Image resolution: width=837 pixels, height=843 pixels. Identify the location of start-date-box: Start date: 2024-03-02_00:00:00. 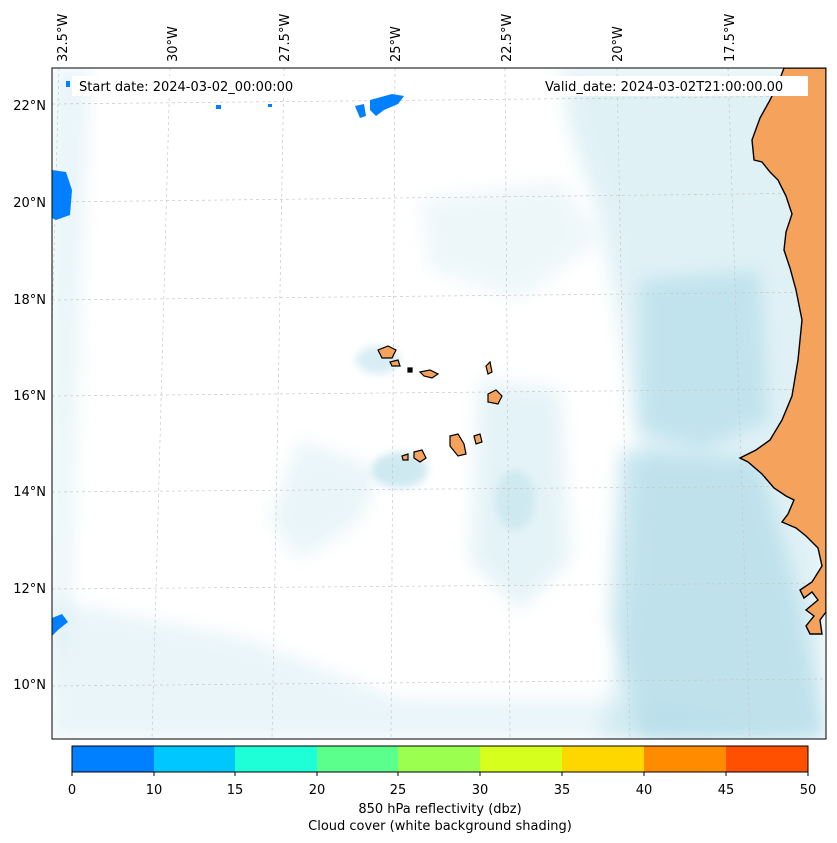
(192, 86).